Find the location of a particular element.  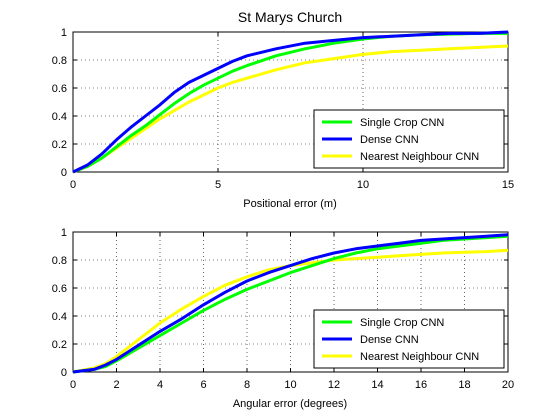

x-axis-label: Angular error (degrees) is located at coordinates (290, 404).